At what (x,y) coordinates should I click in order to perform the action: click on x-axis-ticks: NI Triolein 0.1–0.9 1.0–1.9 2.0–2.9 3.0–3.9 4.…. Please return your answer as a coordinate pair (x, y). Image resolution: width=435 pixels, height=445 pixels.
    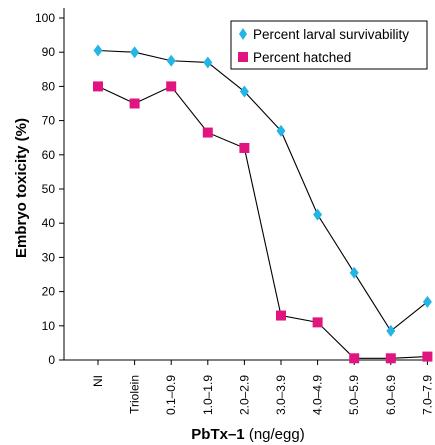
    Looking at the image, I should click on (262, 387).